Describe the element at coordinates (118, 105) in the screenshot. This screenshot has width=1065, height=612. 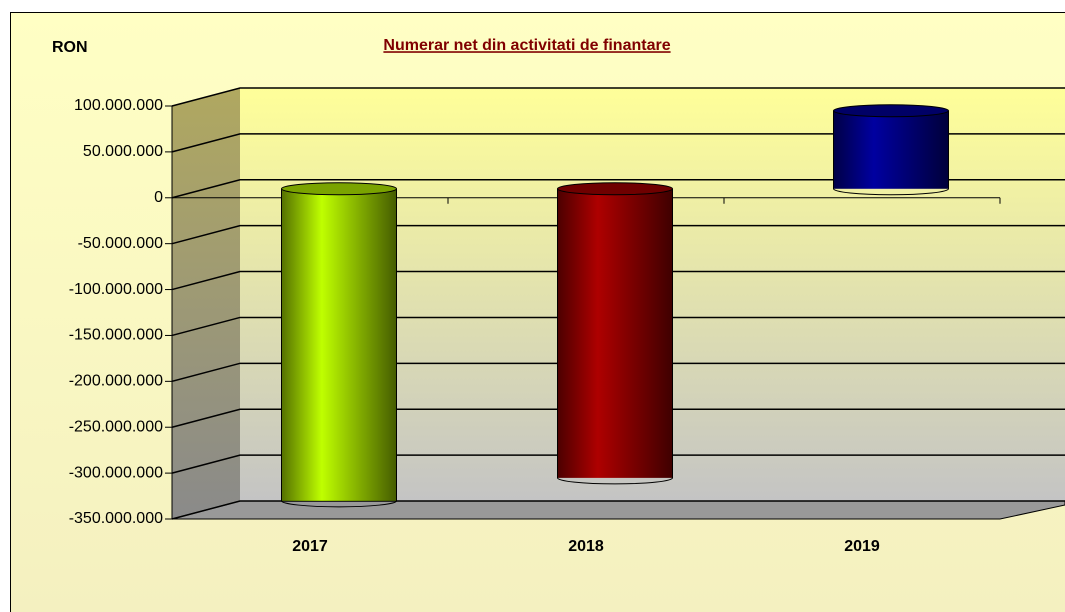
I see `y-tick-label: 100.000.000` at that location.